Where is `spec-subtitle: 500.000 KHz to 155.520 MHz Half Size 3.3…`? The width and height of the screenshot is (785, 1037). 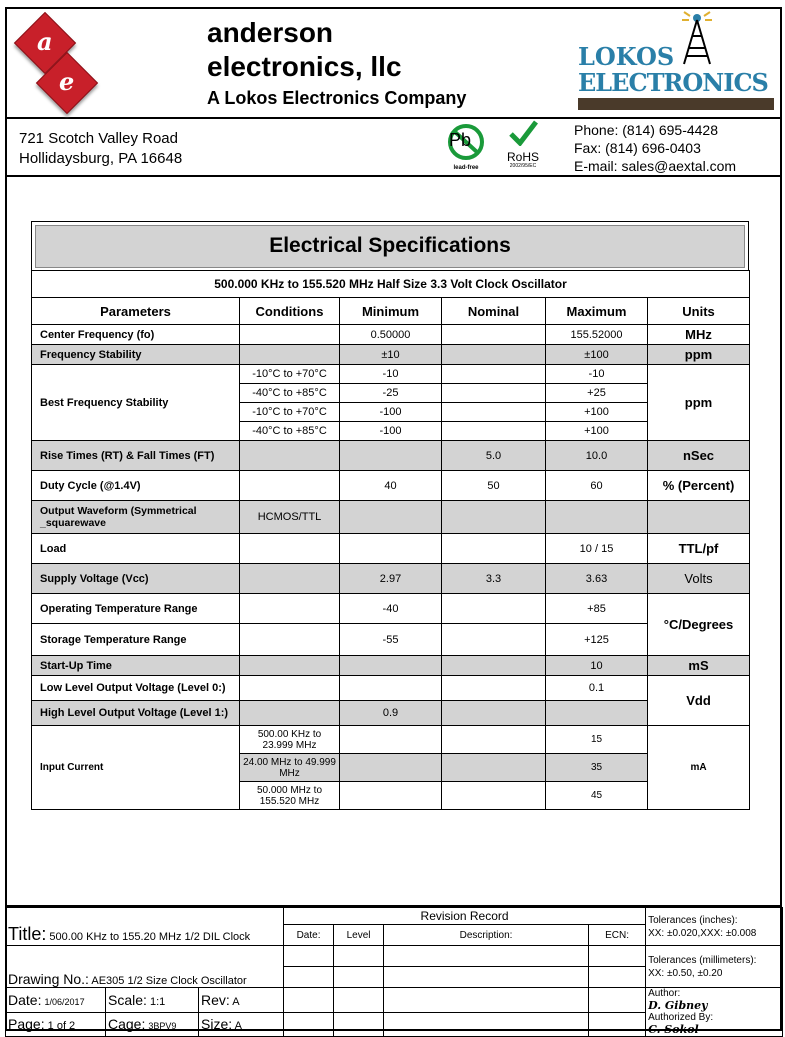 spec-subtitle: 500.000 KHz to 155.520 MHz Half Size 3.3… is located at coordinates (390, 284).